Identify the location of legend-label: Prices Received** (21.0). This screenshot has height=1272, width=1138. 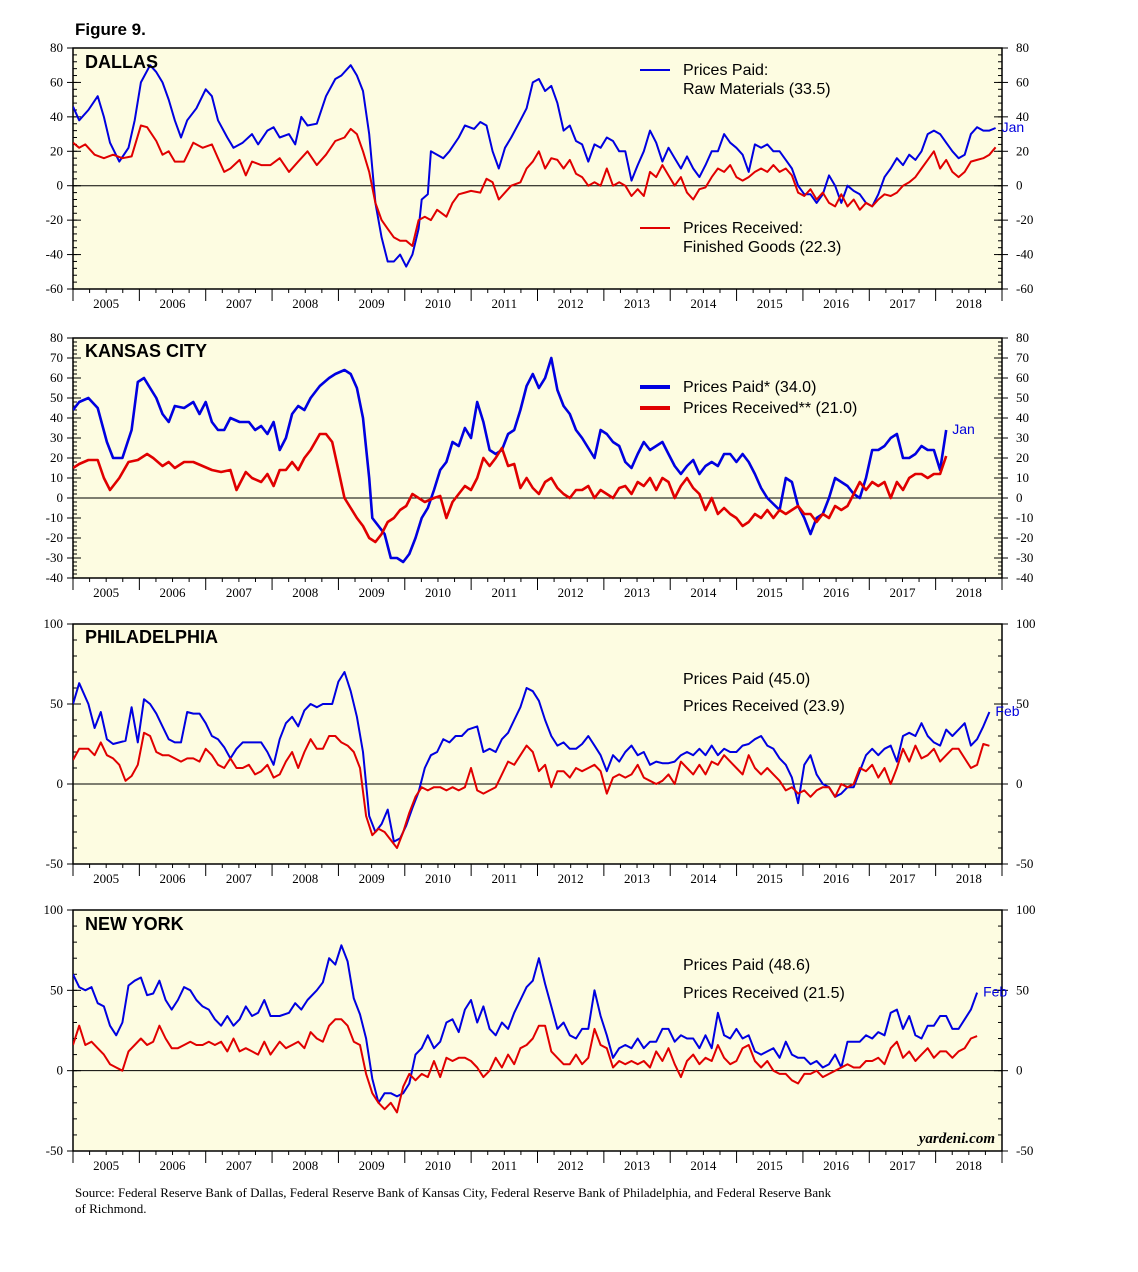
(770, 408).